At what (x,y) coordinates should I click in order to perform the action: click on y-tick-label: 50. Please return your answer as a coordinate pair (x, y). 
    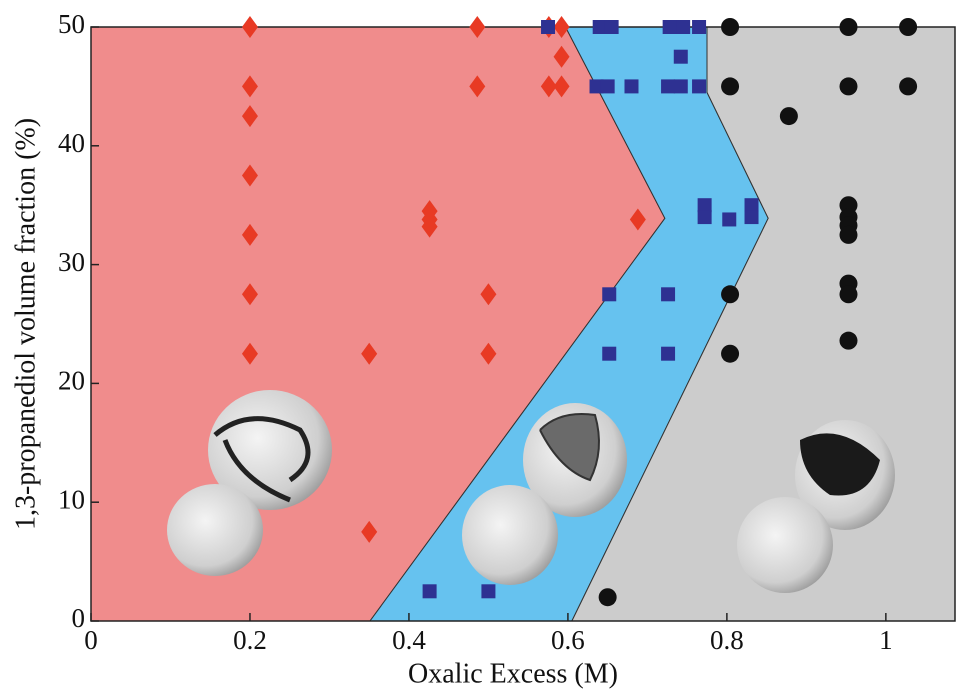
    Looking at the image, I should click on (71, 24).